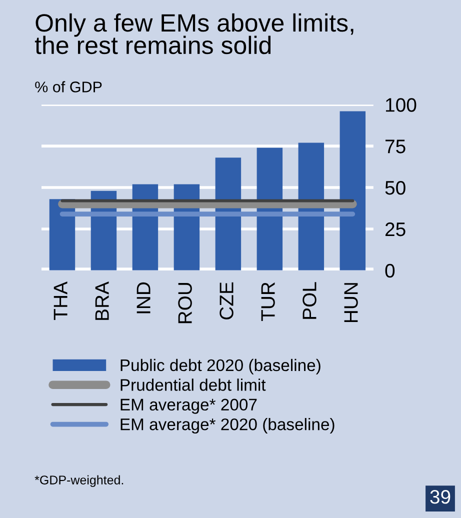 This screenshot has height=518, width=461. Describe the element at coordinates (220, 366) in the screenshot. I see `legend-label: Public debt 2020 (baseline)` at that location.